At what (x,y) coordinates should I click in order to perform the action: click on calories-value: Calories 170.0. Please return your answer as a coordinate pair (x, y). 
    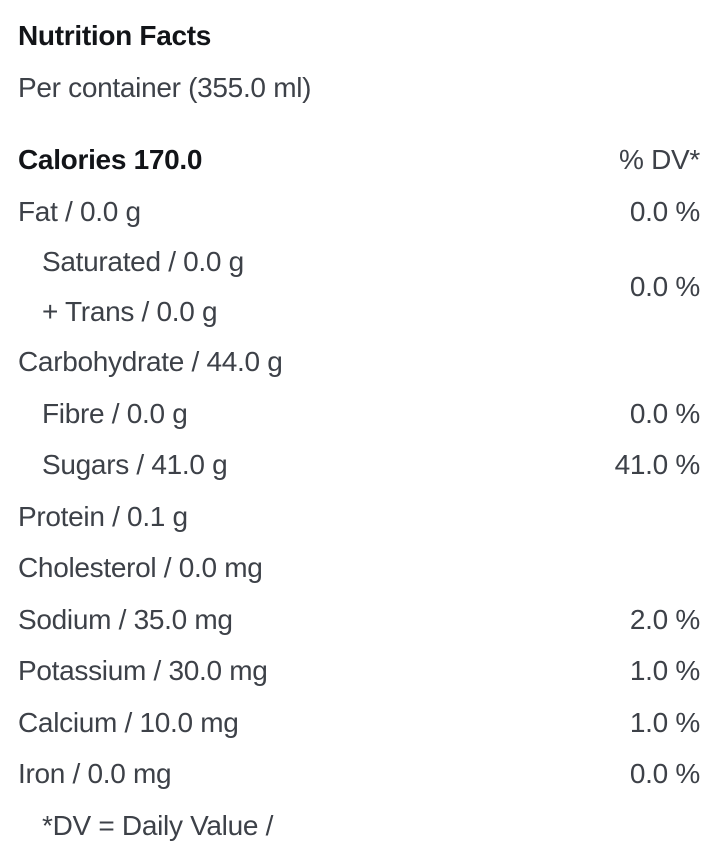
    Looking at the image, I should click on (110, 159).